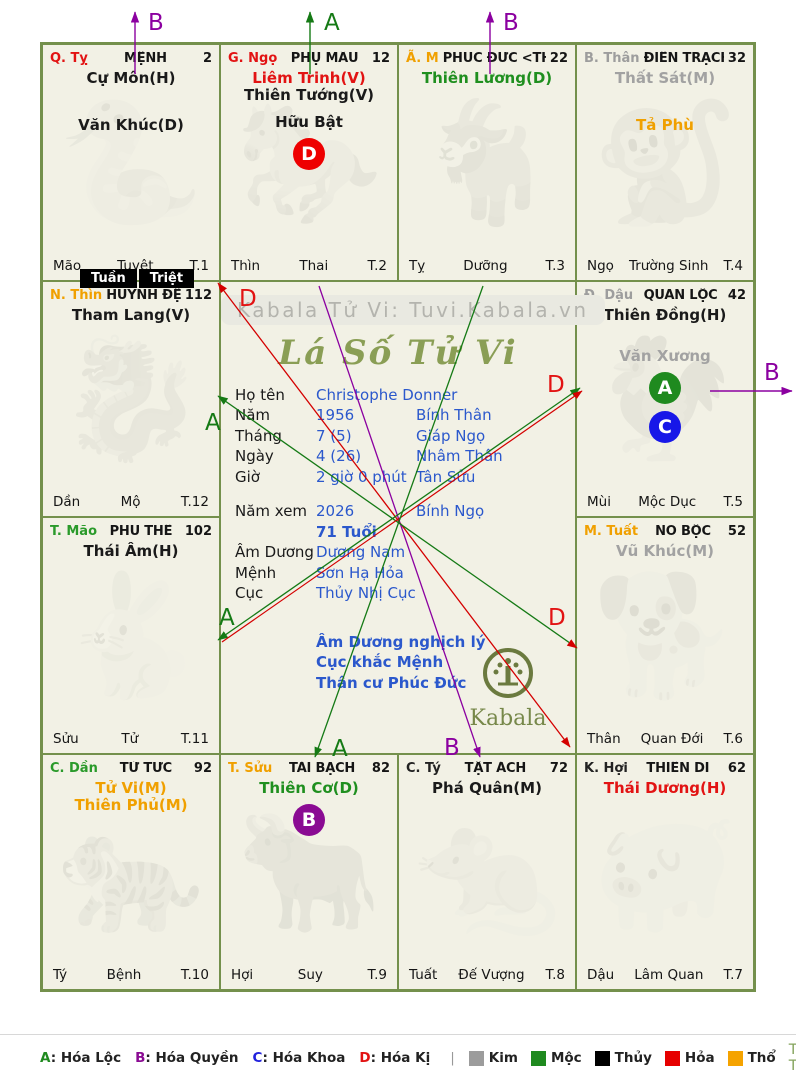 This screenshot has height=1070, width=796. Describe the element at coordinates (606, 768) in the screenshot. I see `stem-branch-label: K. Hợi` at that location.